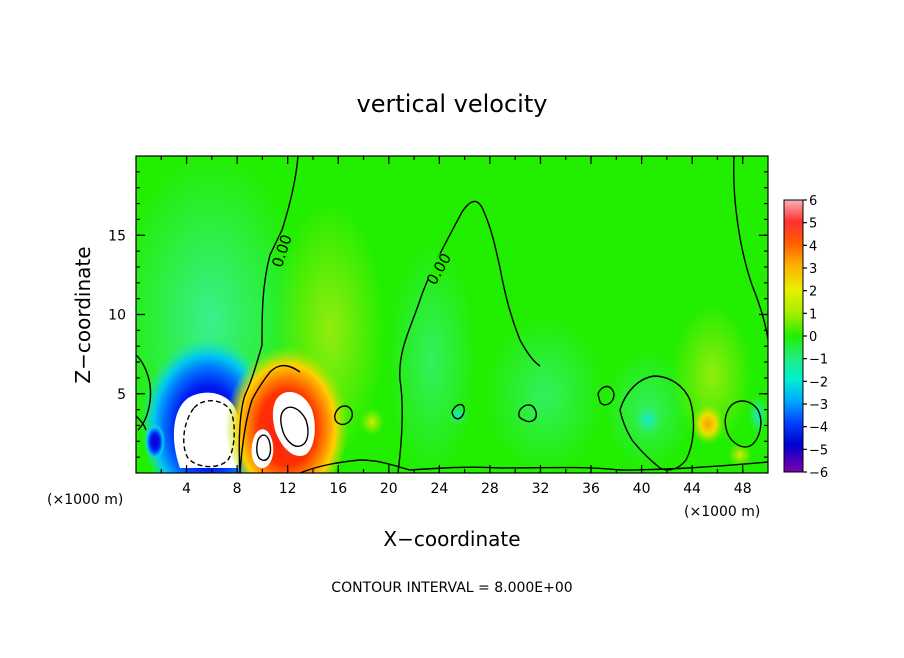  What do you see at coordinates (144, 392) in the screenshot?
I see `zero-contour-left` at bounding box center [144, 392].